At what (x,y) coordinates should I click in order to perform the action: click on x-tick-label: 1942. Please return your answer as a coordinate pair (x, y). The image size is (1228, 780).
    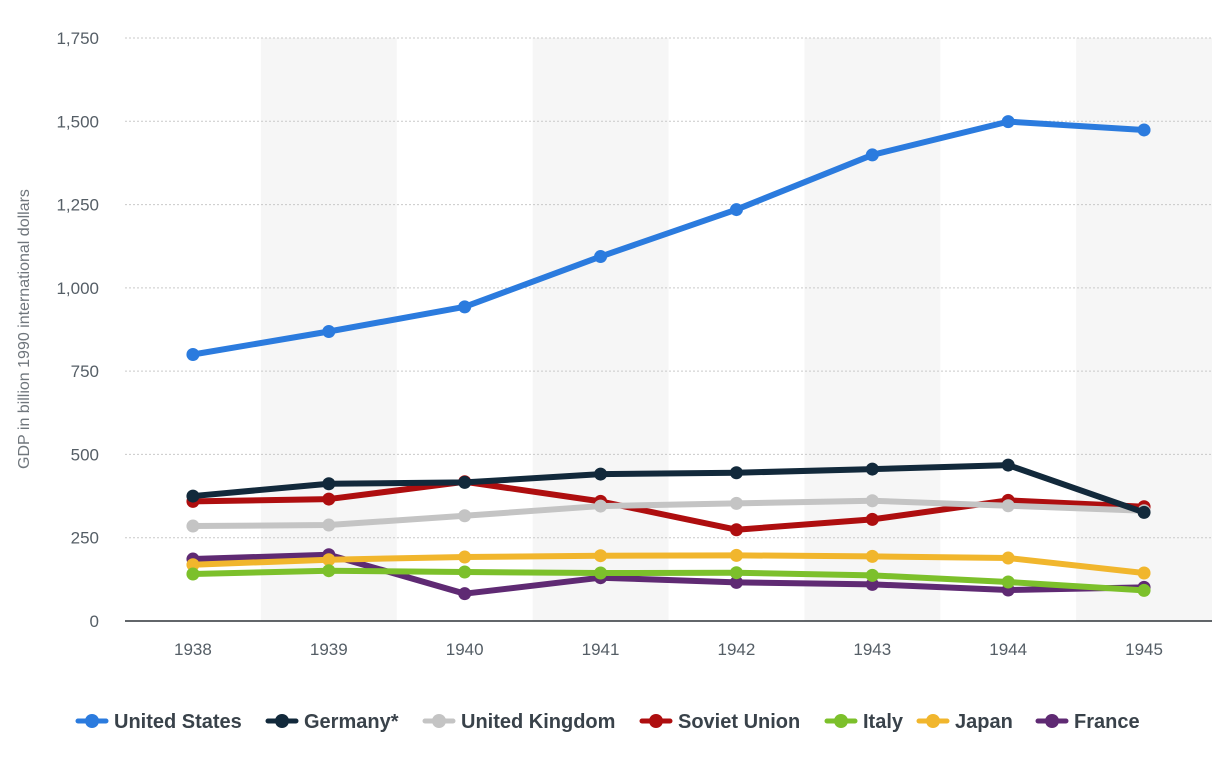
    Looking at the image, I should click on (737, 649).